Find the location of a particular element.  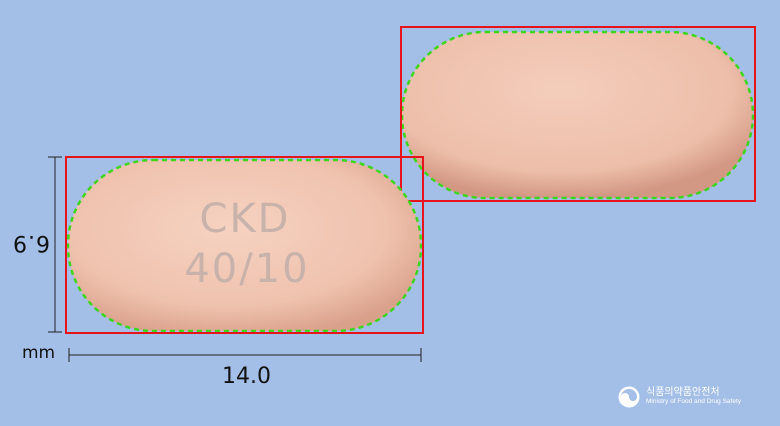

pill-imprint-line2: 40/10 is located at coordinates (246, 269).